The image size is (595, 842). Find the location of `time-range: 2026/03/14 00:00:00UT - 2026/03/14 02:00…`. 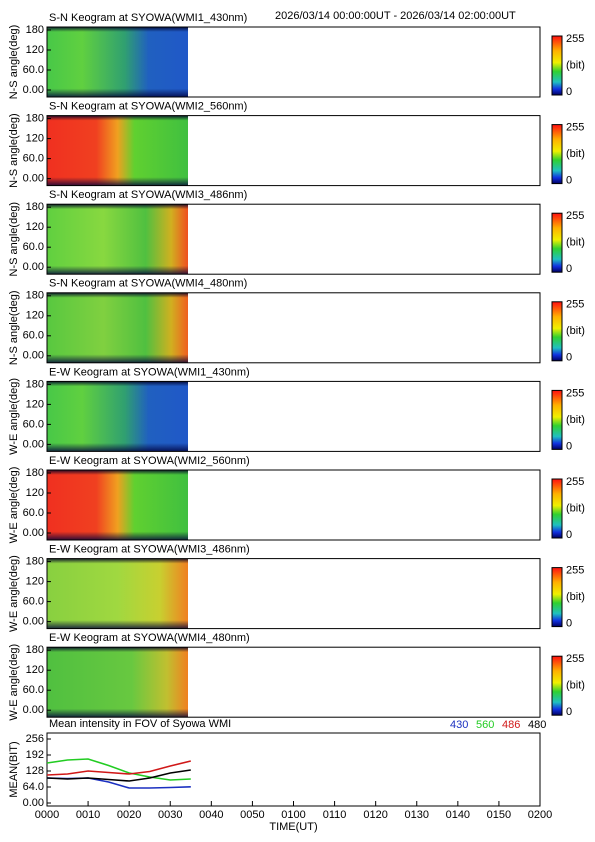

time-range: 2026/03/14 00:00:00UT - 2026/03/14 02:00… is located at coordinates (395, 16).